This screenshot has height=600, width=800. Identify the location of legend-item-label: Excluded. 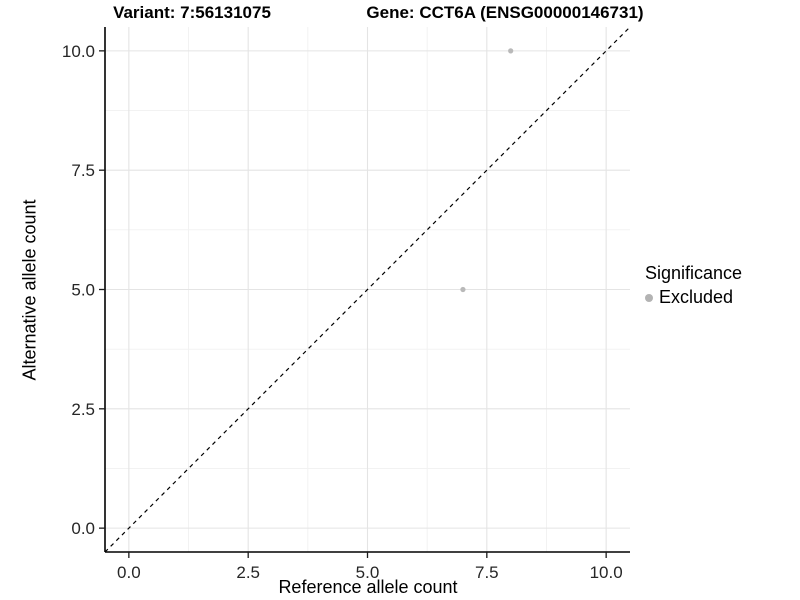
(696, 297).